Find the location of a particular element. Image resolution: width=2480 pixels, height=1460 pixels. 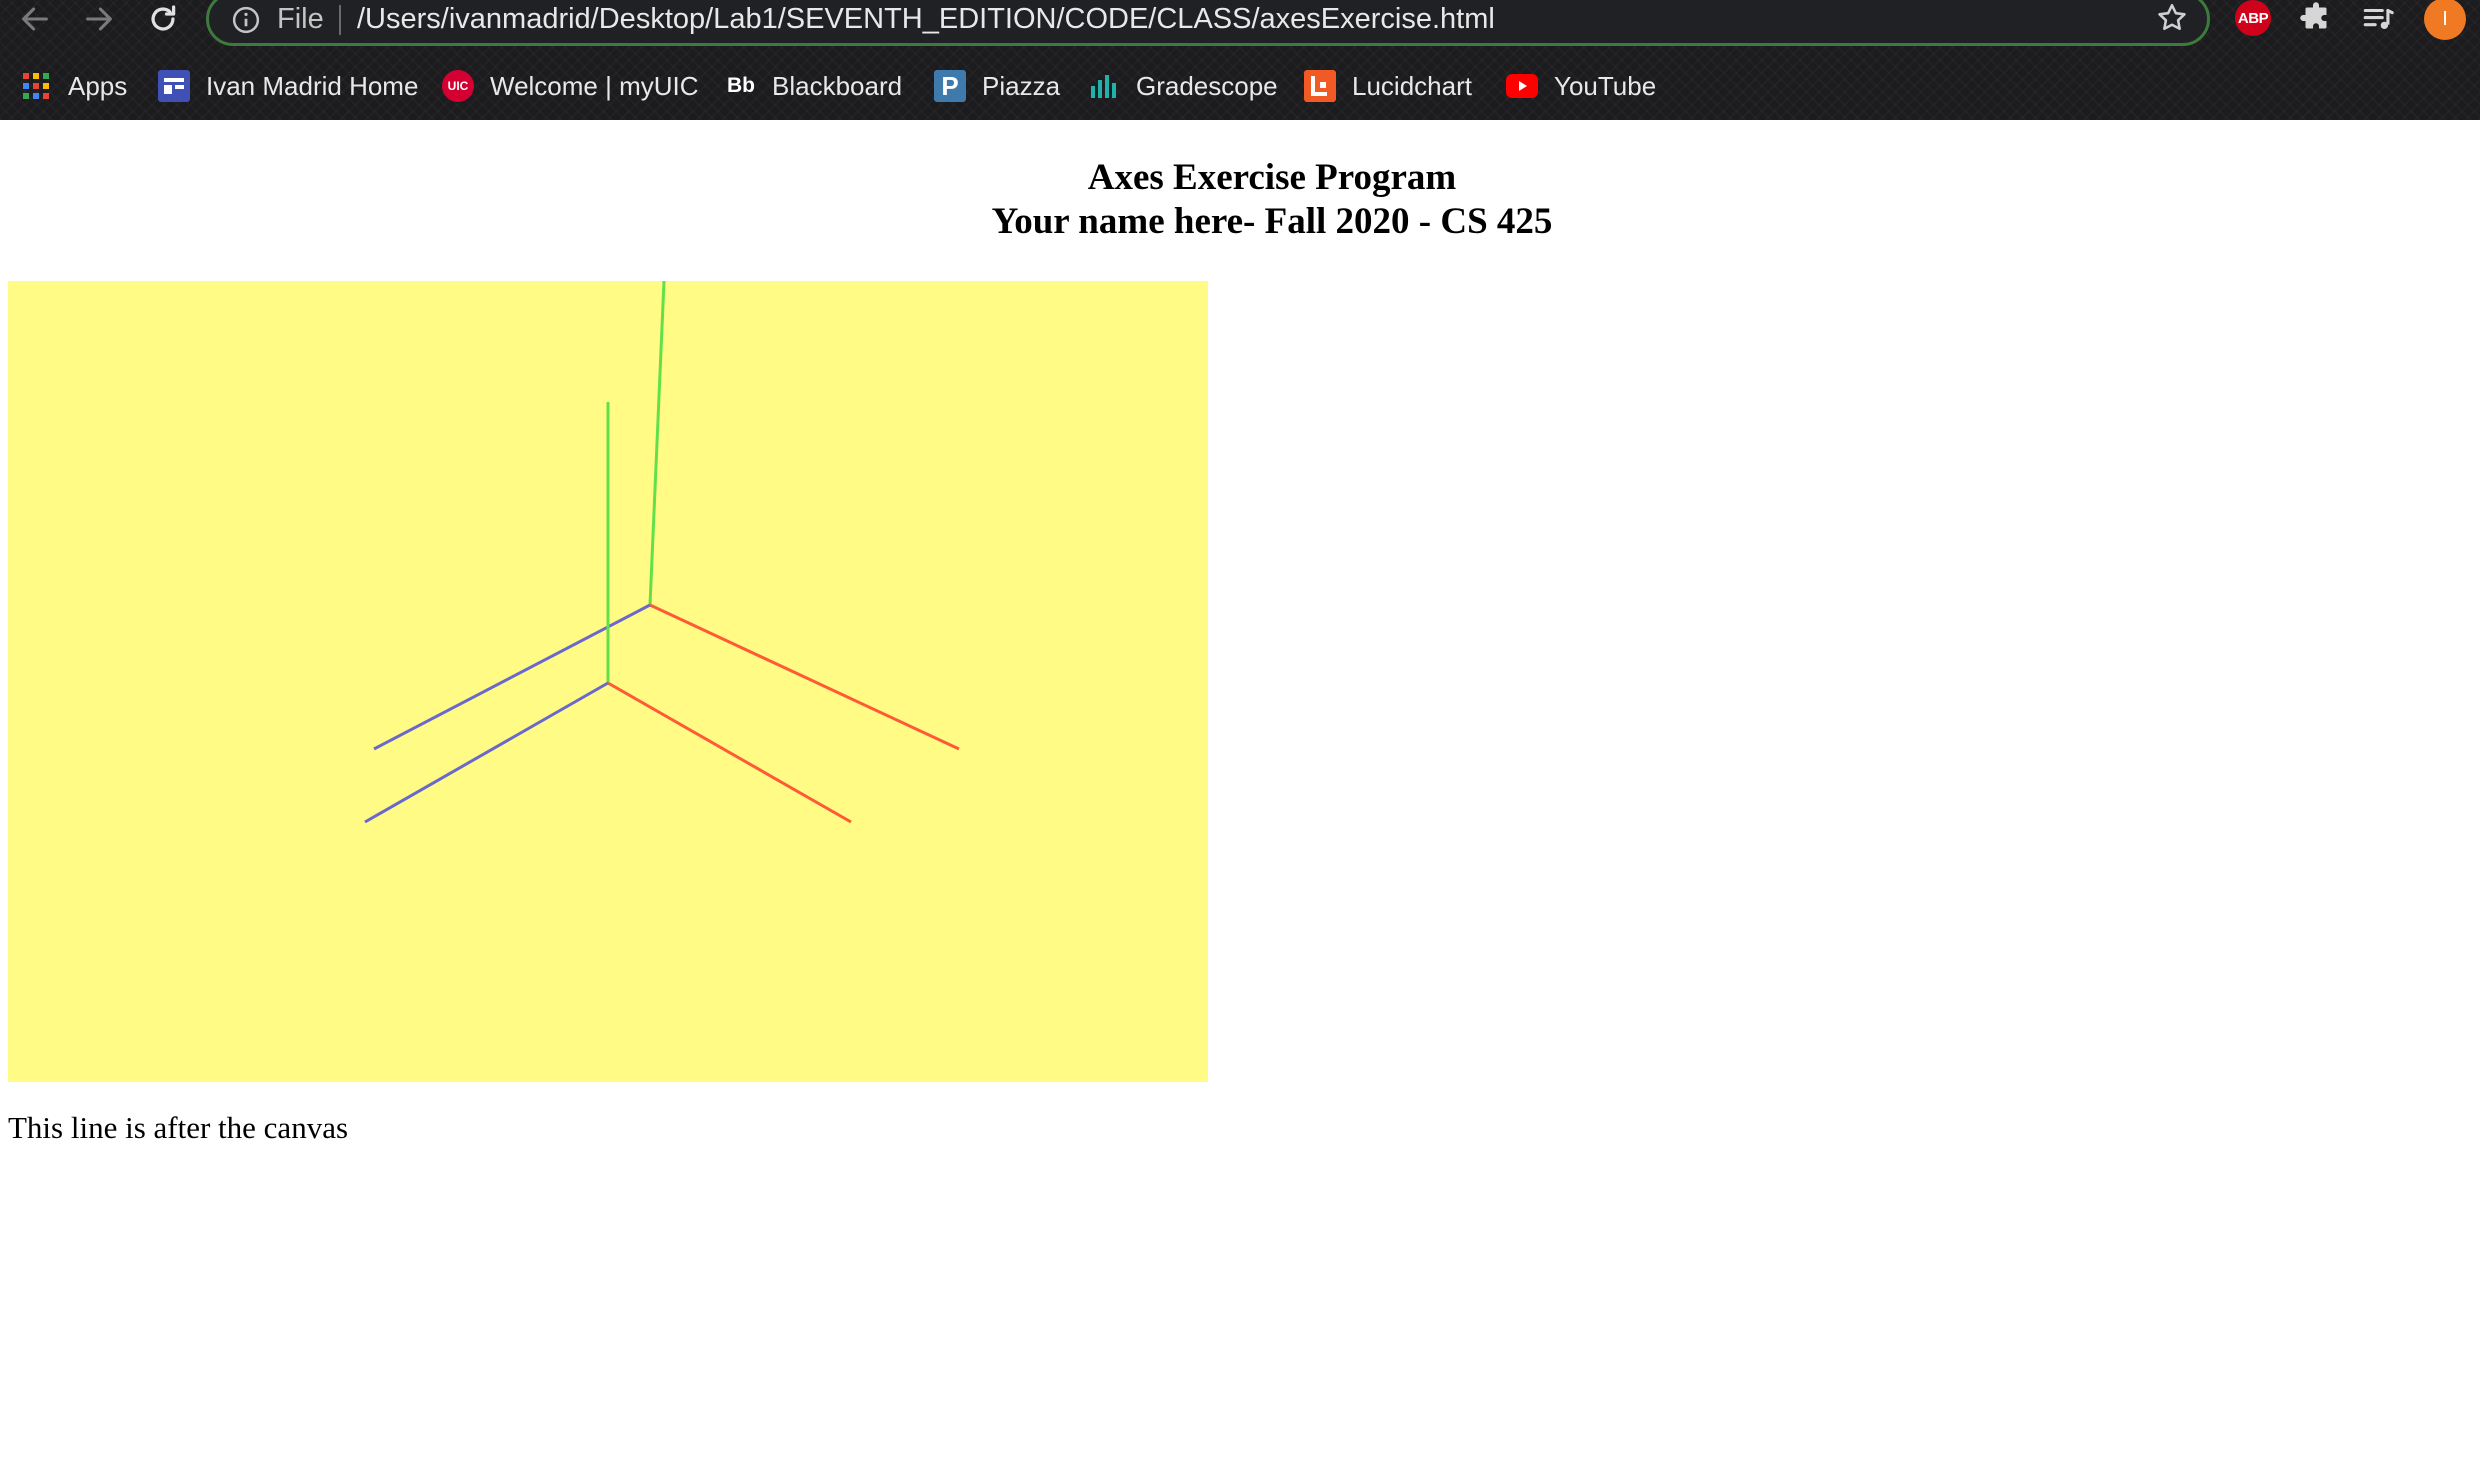

front-x-axis-line is located at coordinates (729, 752).